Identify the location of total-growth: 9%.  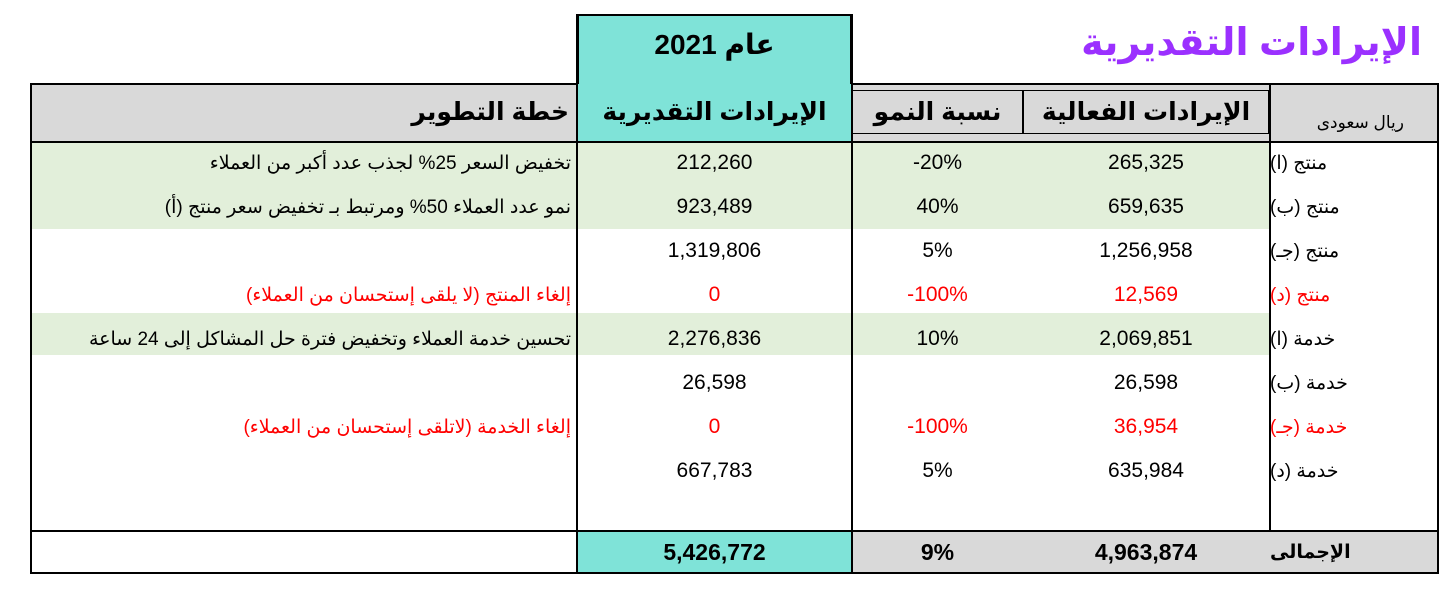
(937, 551).